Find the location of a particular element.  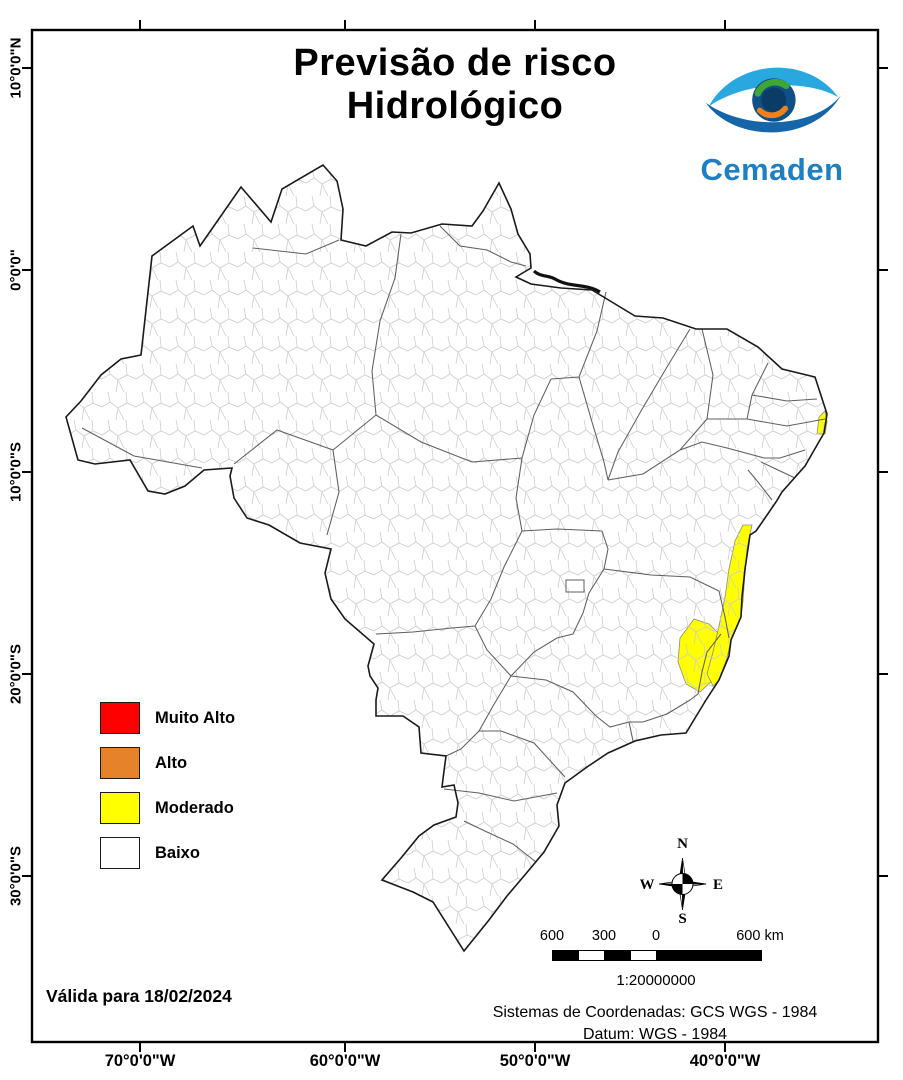

scale-label-300: 300 is located at coordinates (604, 936).